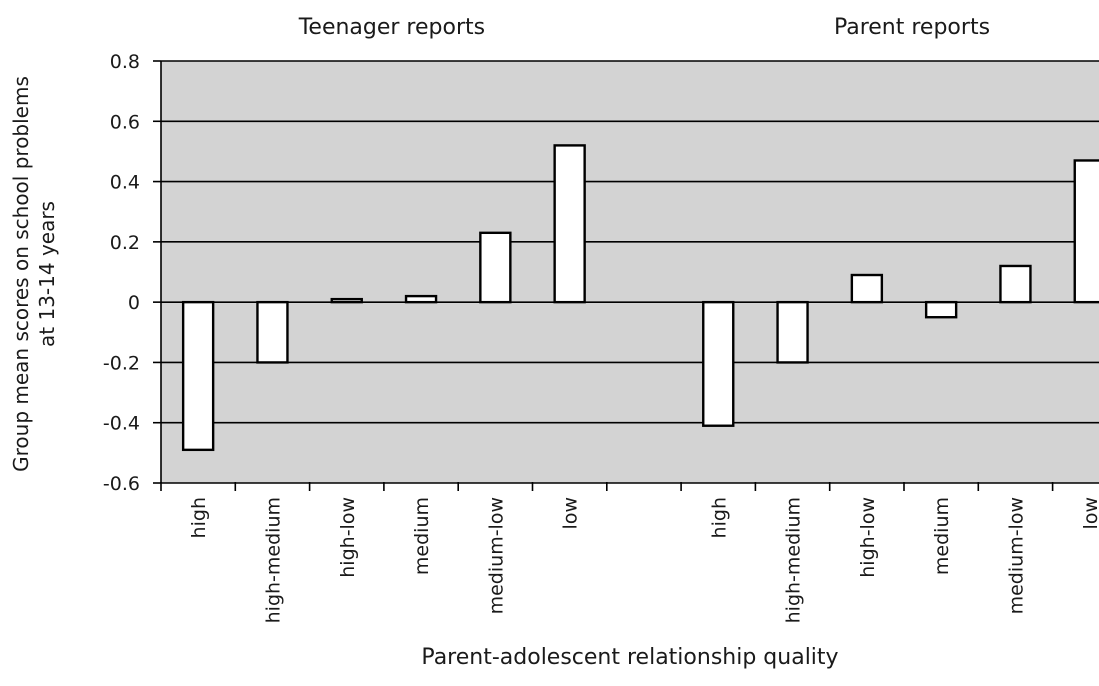 The height and width of the screenshot is (686, 1099). Describe the element at coordinates (125, 62) in the screenshot. I see `y-tick-label: 0.8` at that location.